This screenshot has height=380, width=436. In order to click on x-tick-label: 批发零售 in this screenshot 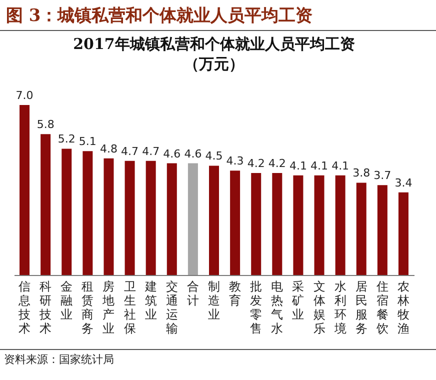, I will do `click(256, 308)`.